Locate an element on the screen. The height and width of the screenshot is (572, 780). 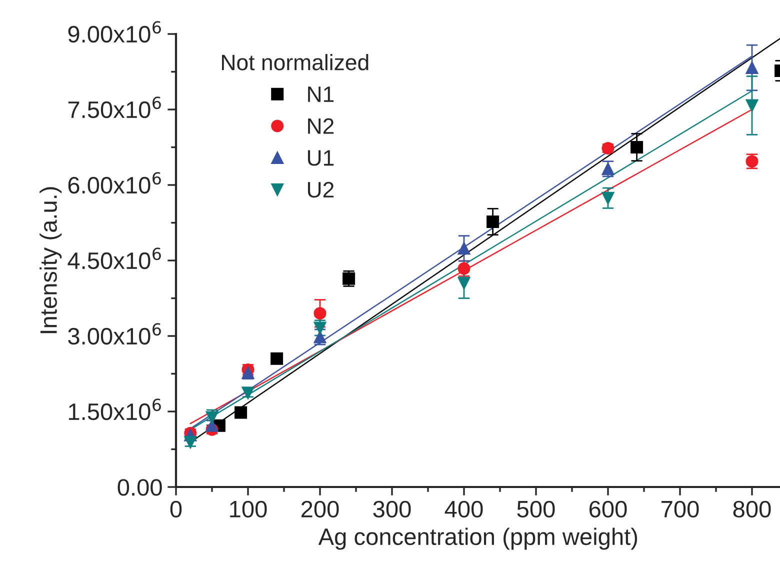
x-tick-label: 100 is located at coordinates (248, 509).